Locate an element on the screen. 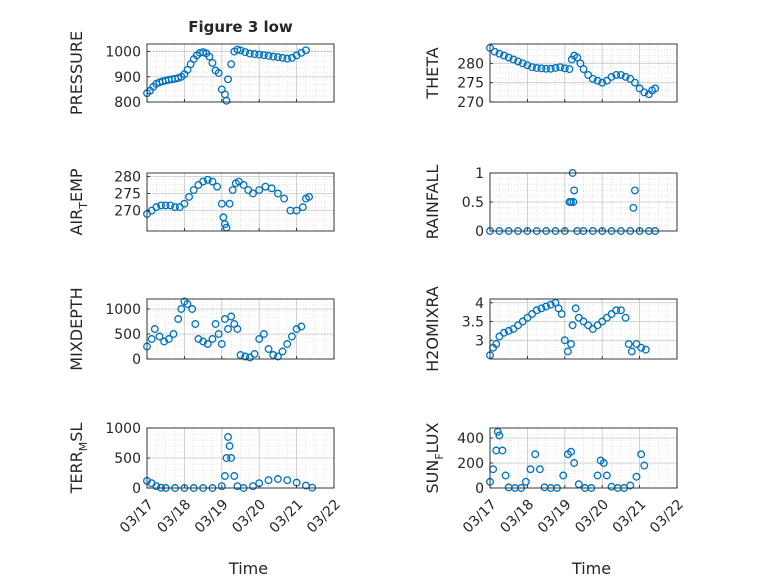 This screenshot has height=583, width=778. y-tick-label: 1000 is located at coordinates (123, 53).